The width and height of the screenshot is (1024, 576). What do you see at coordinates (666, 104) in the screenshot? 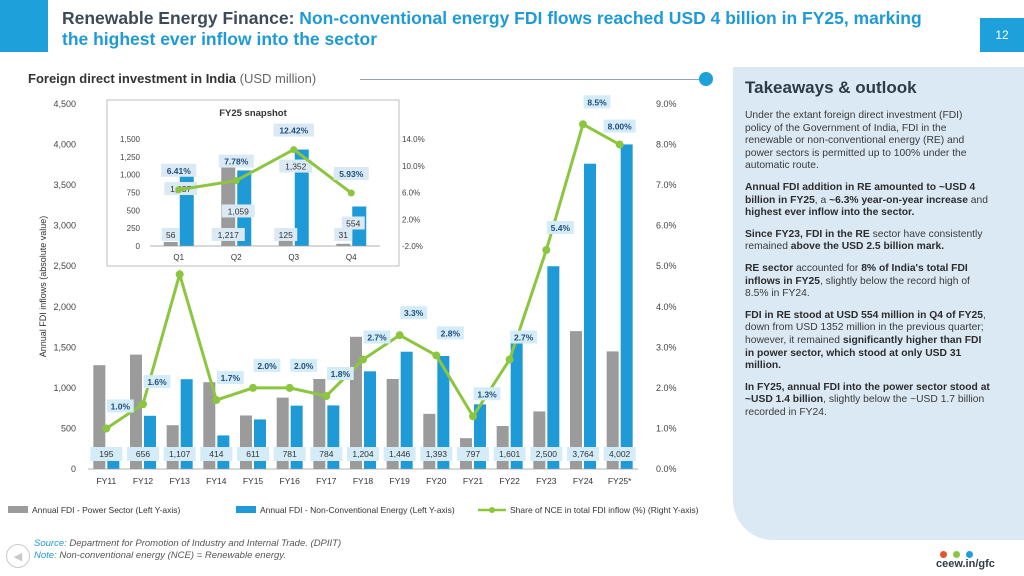
I see `y2-tick-label: 9.0%` at bounding box center [666, 104].